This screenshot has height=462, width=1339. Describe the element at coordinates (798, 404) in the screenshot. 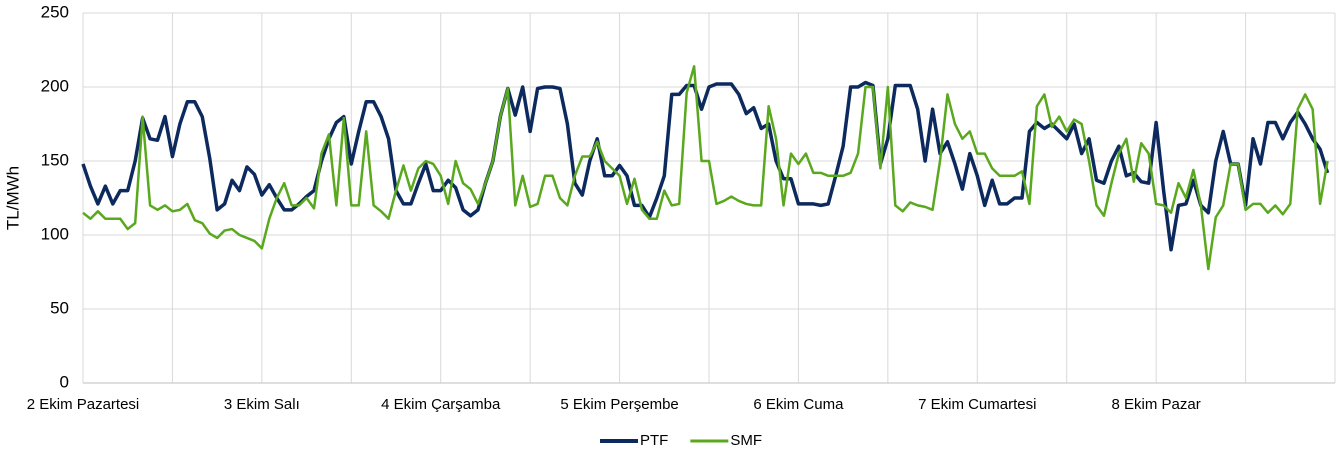

I see `x-tick-label: 6 Ekim Cuma` at that location.